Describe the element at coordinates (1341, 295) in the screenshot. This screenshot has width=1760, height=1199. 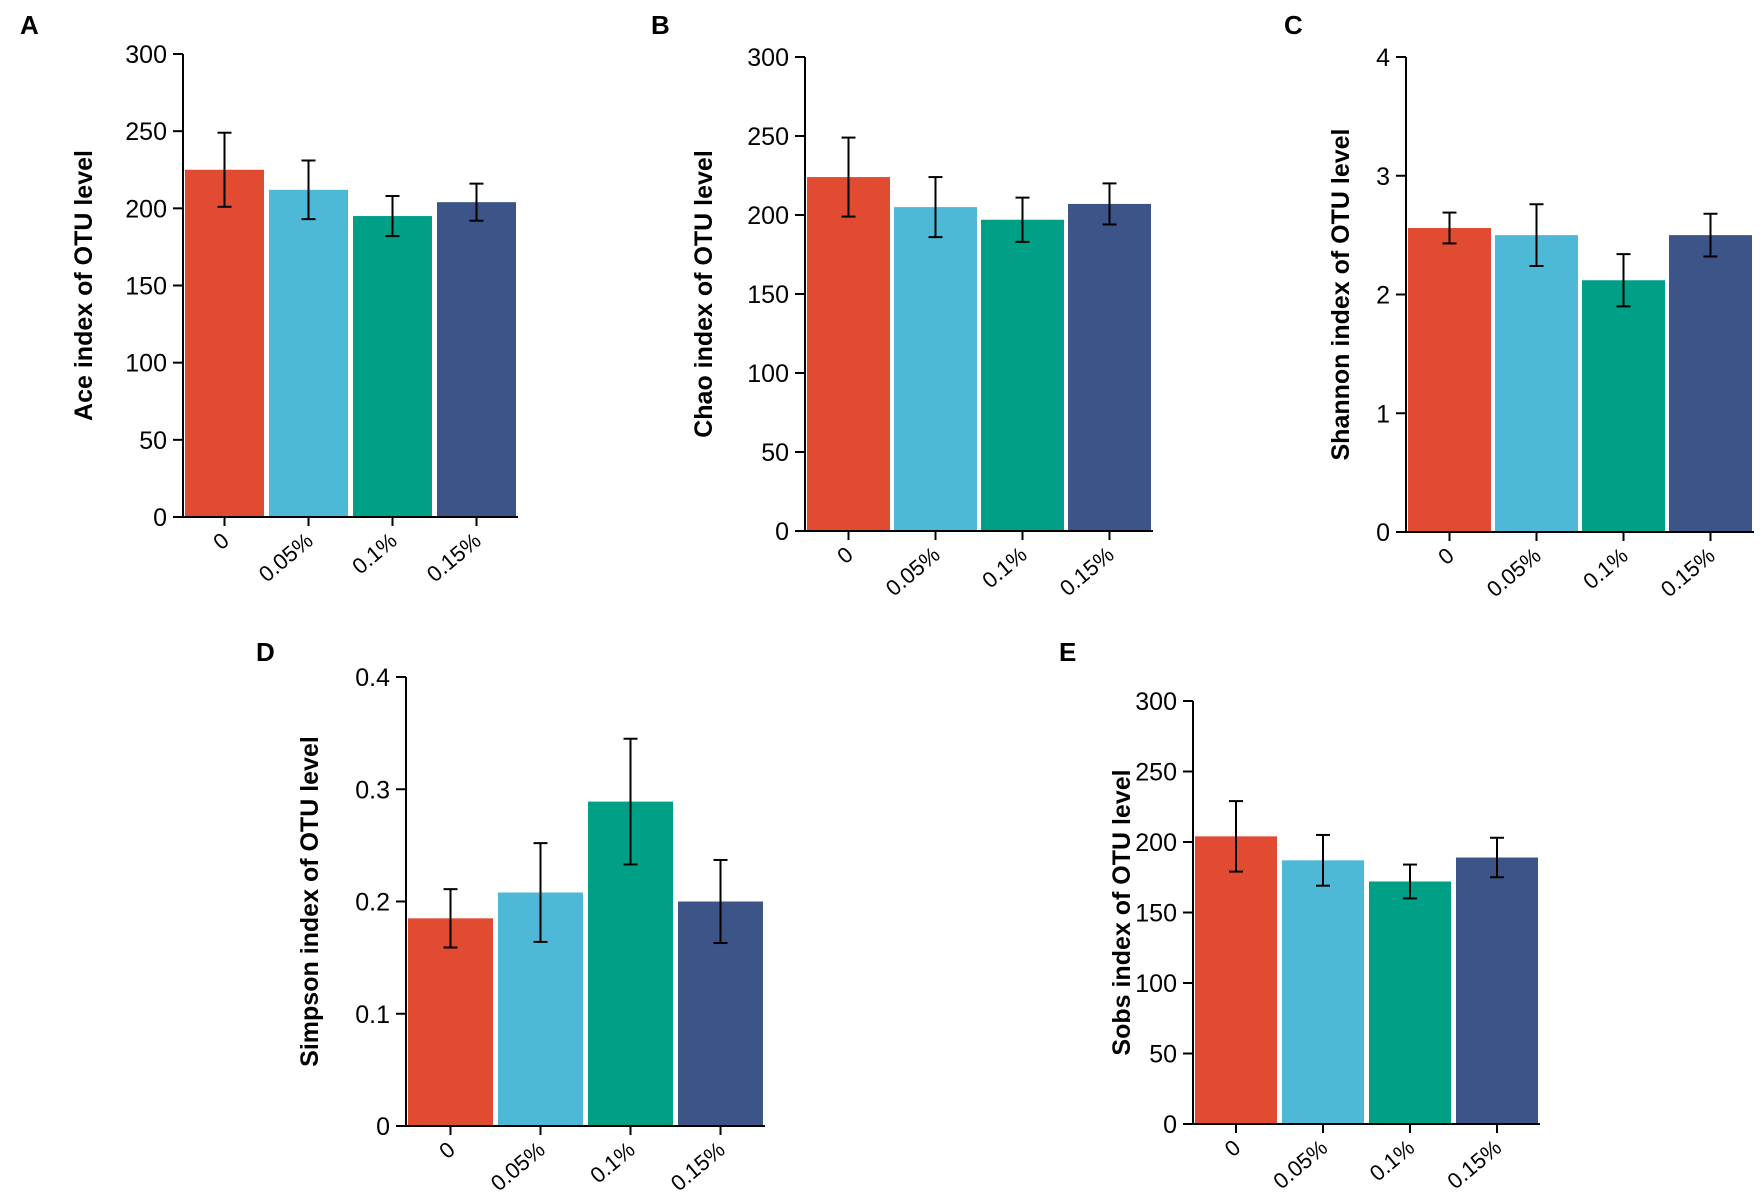
I see `y-axis-title: Shannon index of OTU level` at that location.